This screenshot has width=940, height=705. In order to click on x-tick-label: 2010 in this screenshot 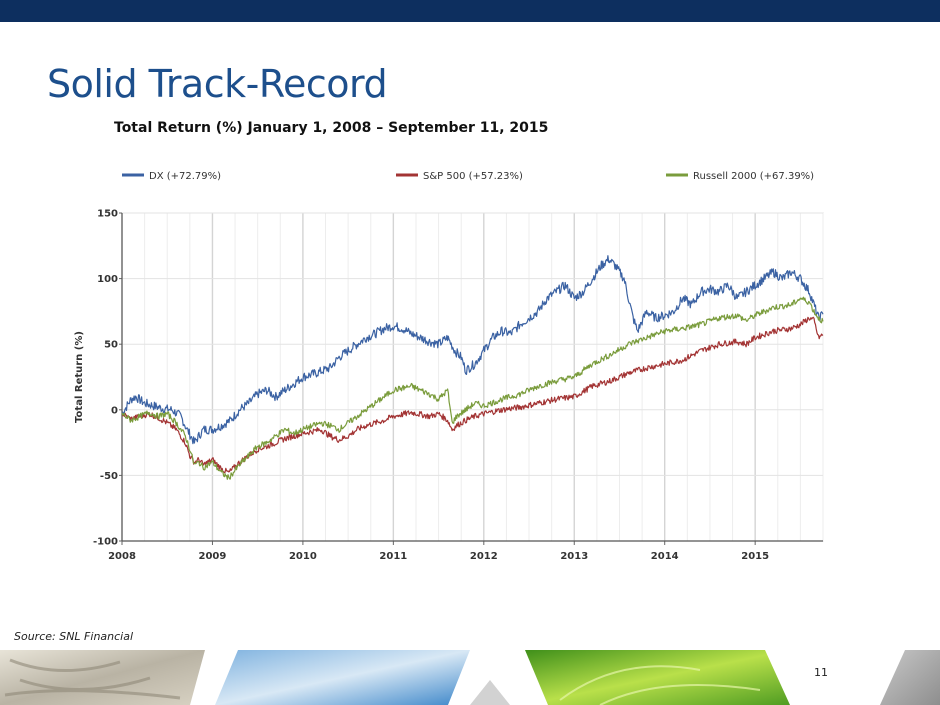, I will do `click(303, 556)`.